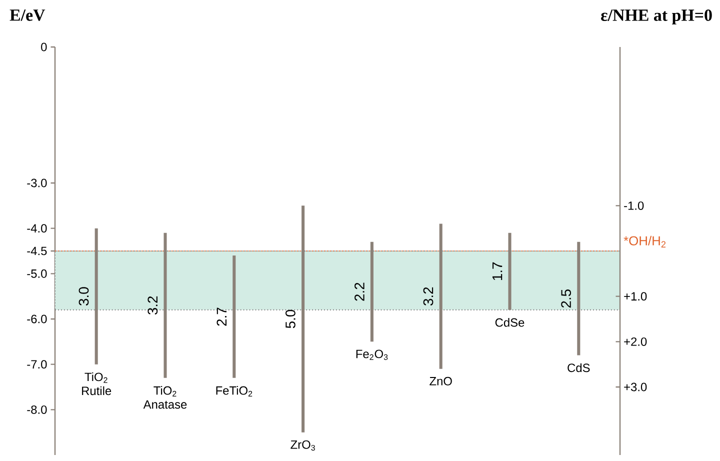 Image resolution: width=720 pixels, height=461 pixels. I want to click on x-tick-label: ZnO, so click(441, 381).